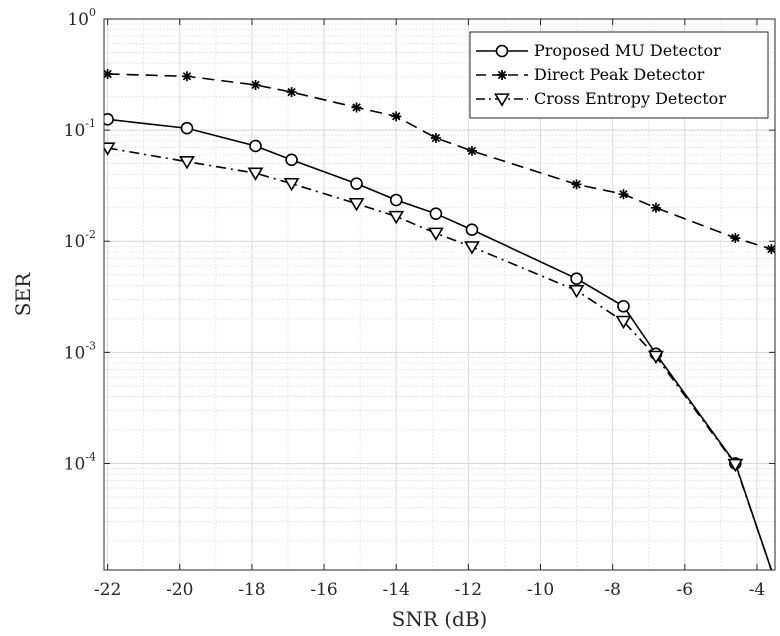 The width and height of the screenshot is (780, 636). Describe the element at coordinates (80, 462) in the screenshot. I see `y-tick-label: 10⁻⁴` at that location.